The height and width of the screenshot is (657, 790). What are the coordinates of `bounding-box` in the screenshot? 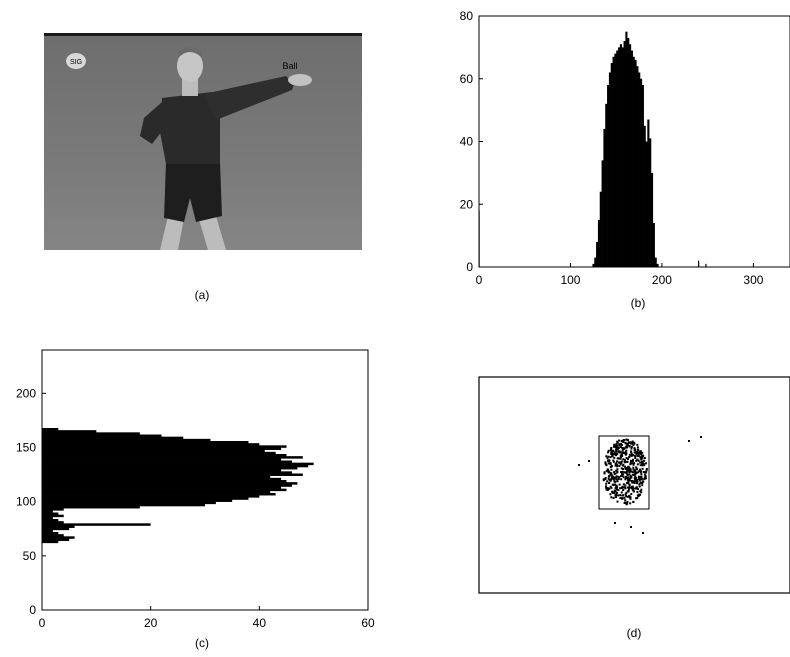 It's located at (624, 472).